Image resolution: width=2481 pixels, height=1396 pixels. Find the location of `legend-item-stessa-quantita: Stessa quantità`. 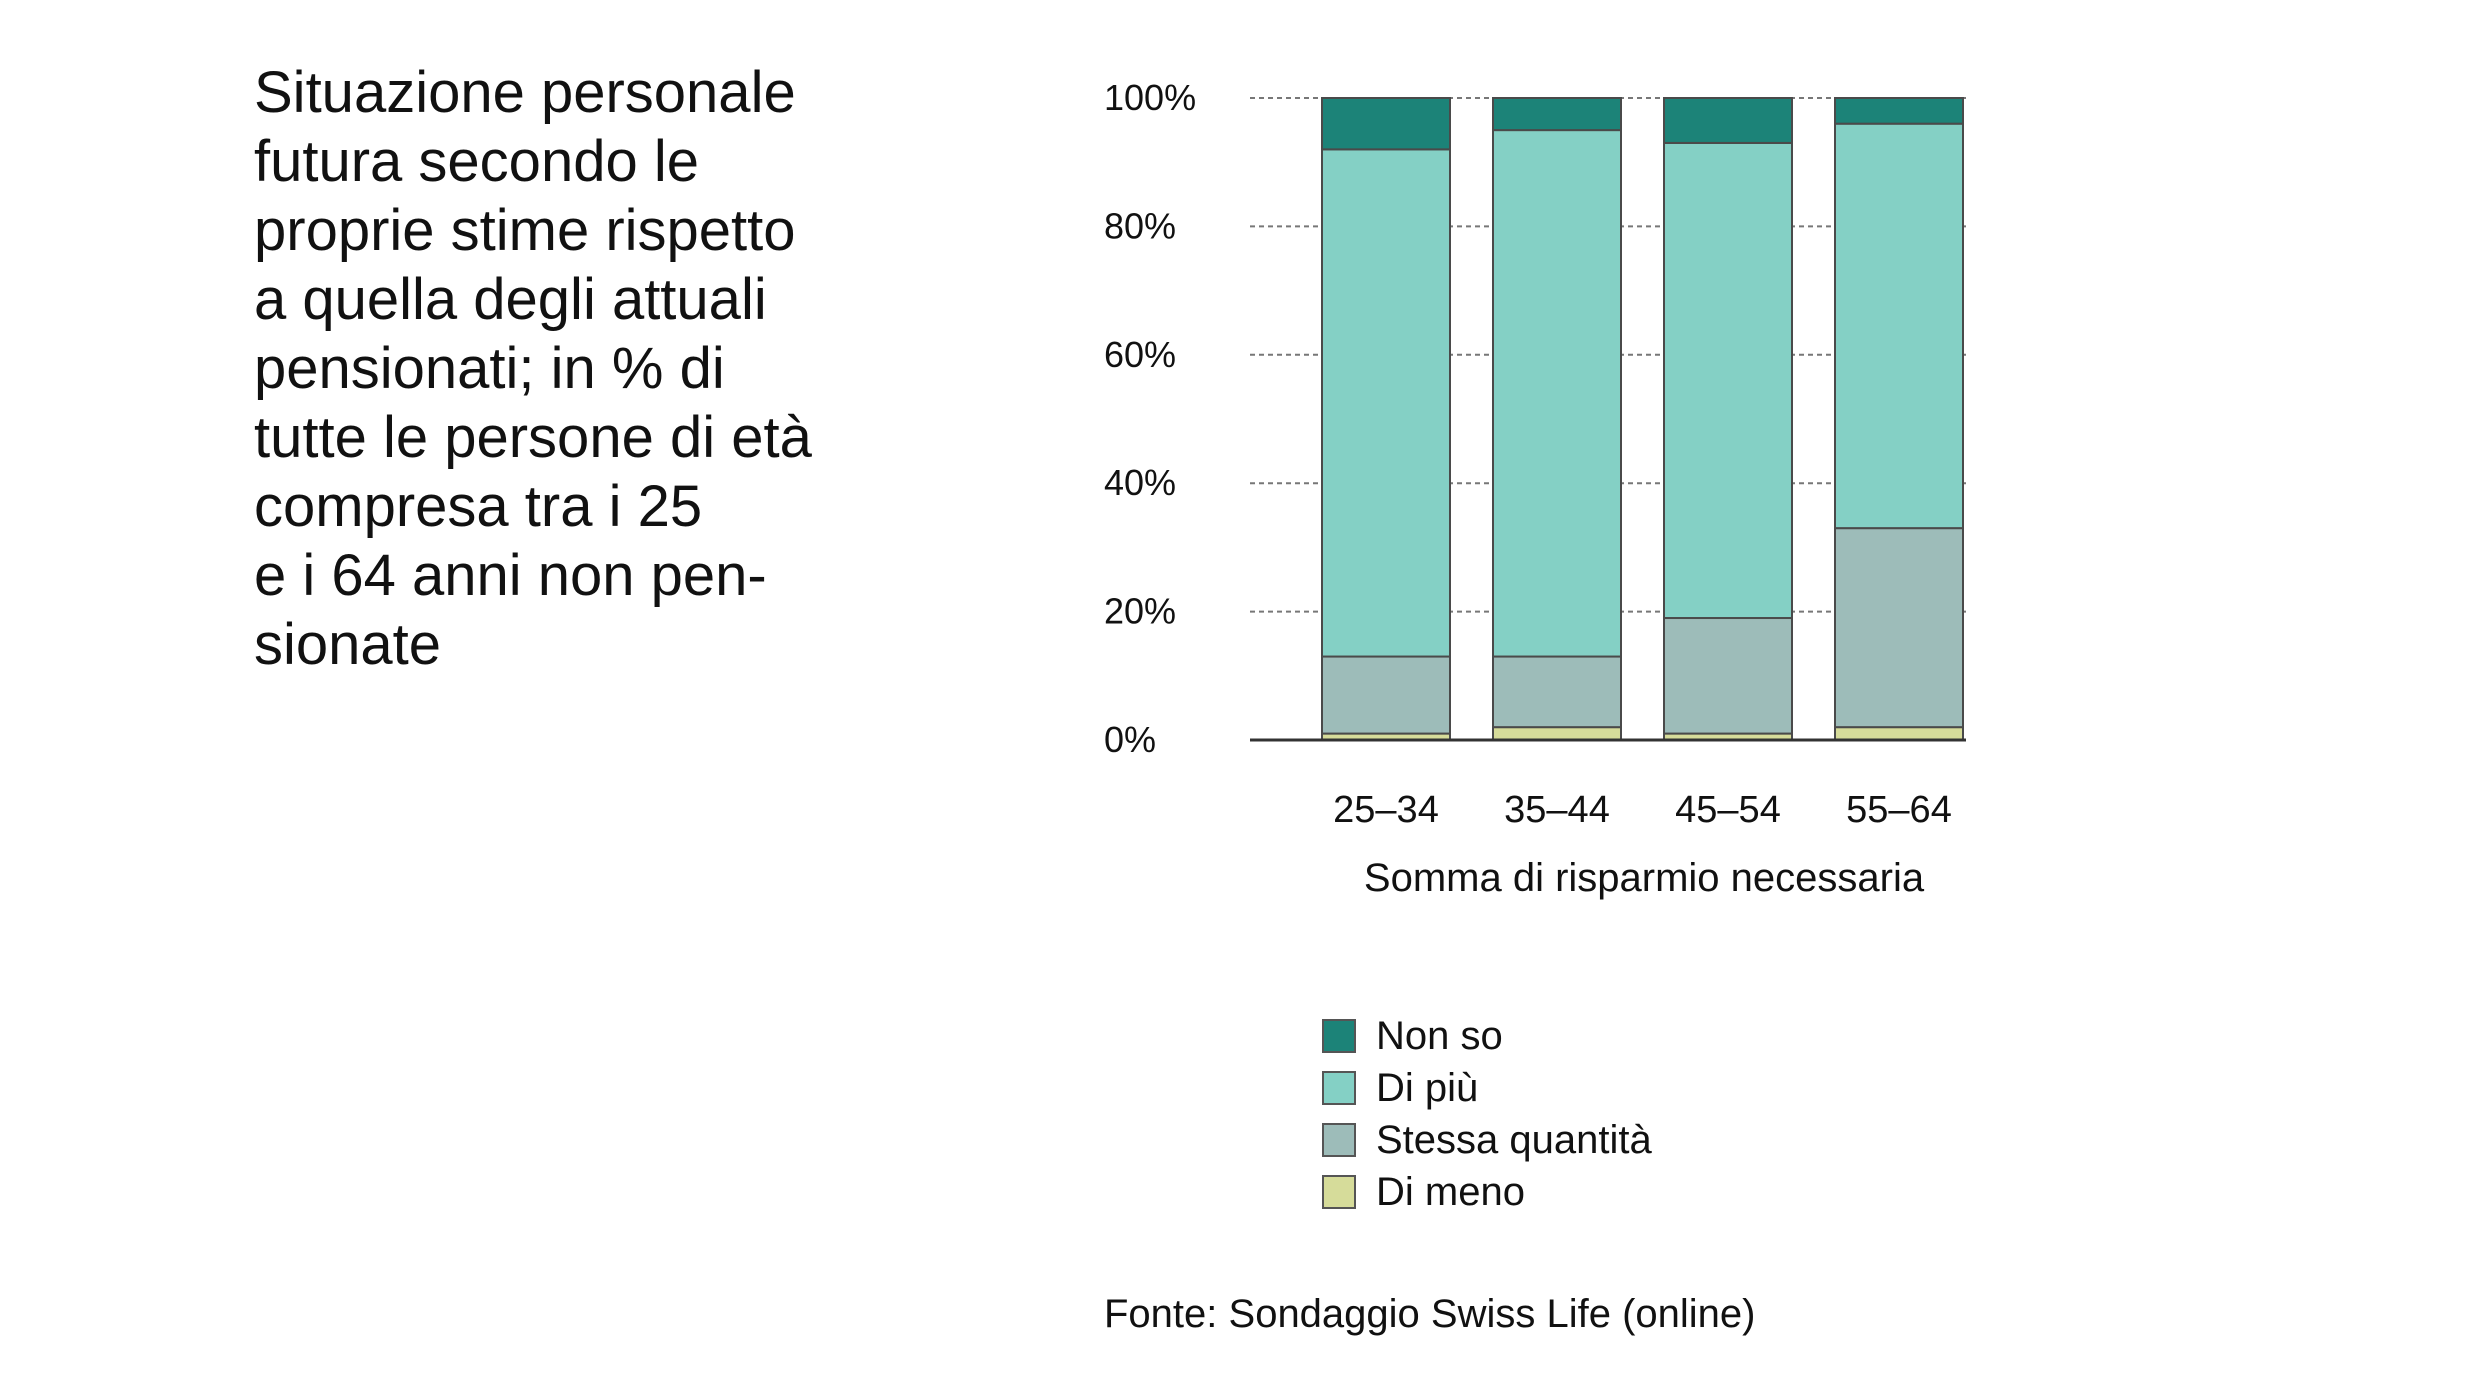

legend-item-stessa-quantita: Stessa quantità is located at coordinates (1487, 1140).